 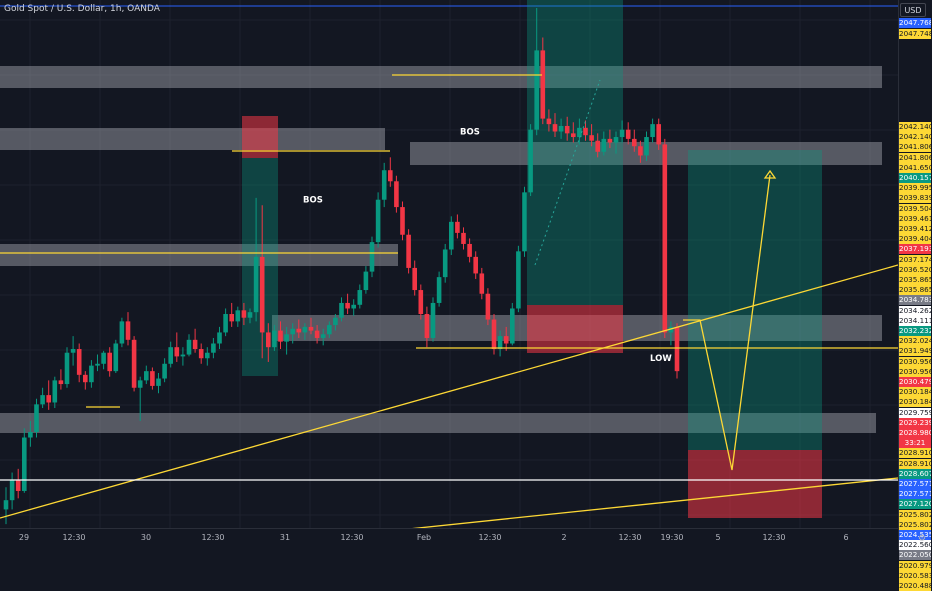 What do you see at coordinates (449, 539) in the screenshot?
I see `time-axis` at bounding box center [449, 539].